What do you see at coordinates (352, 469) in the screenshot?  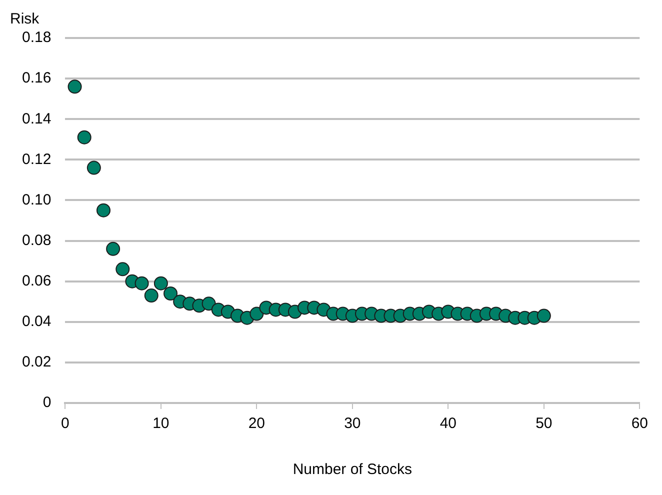 I see `x-axis-title: Number of Stocks` at bounding box center [352, 469].